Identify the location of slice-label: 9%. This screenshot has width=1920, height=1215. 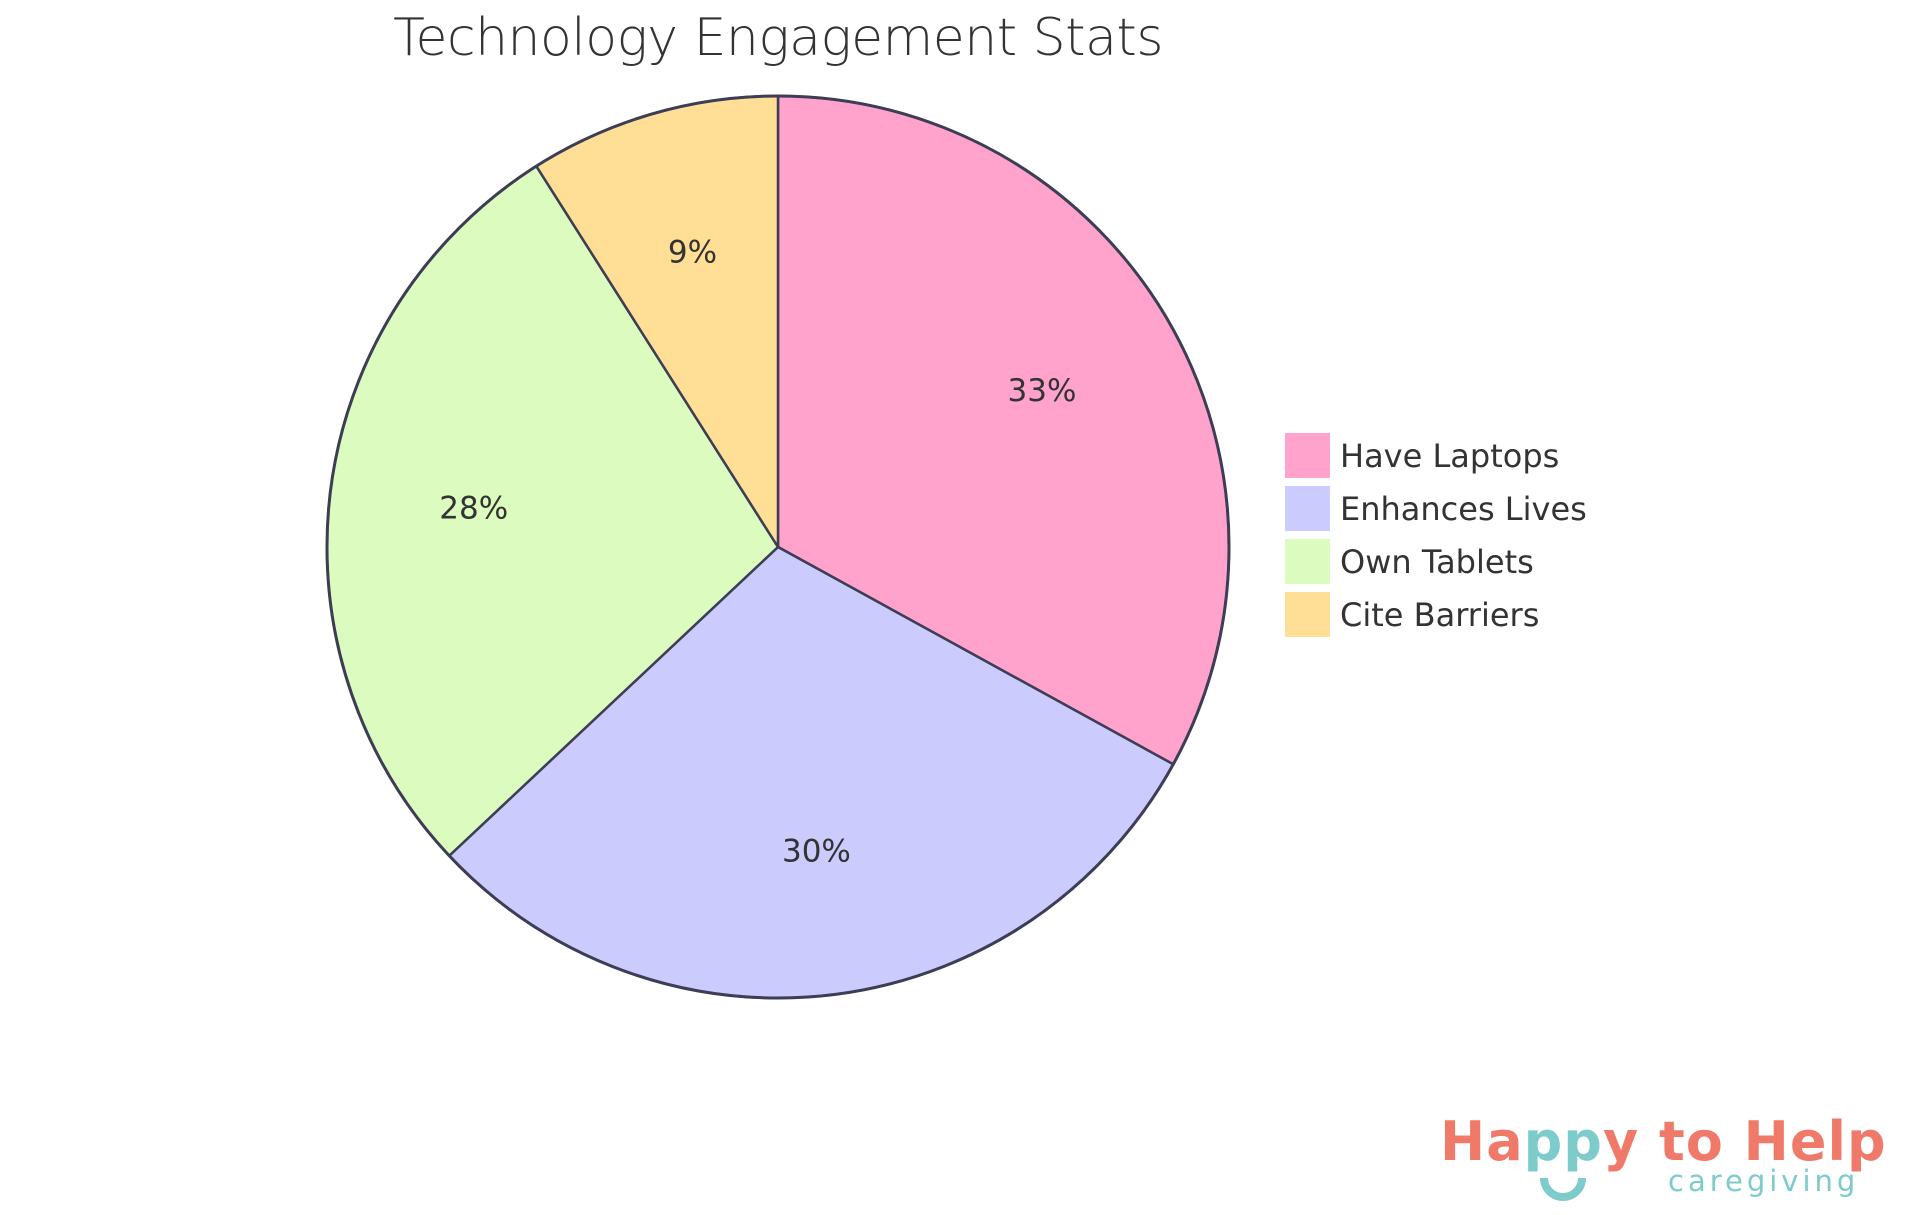
(692, 252).